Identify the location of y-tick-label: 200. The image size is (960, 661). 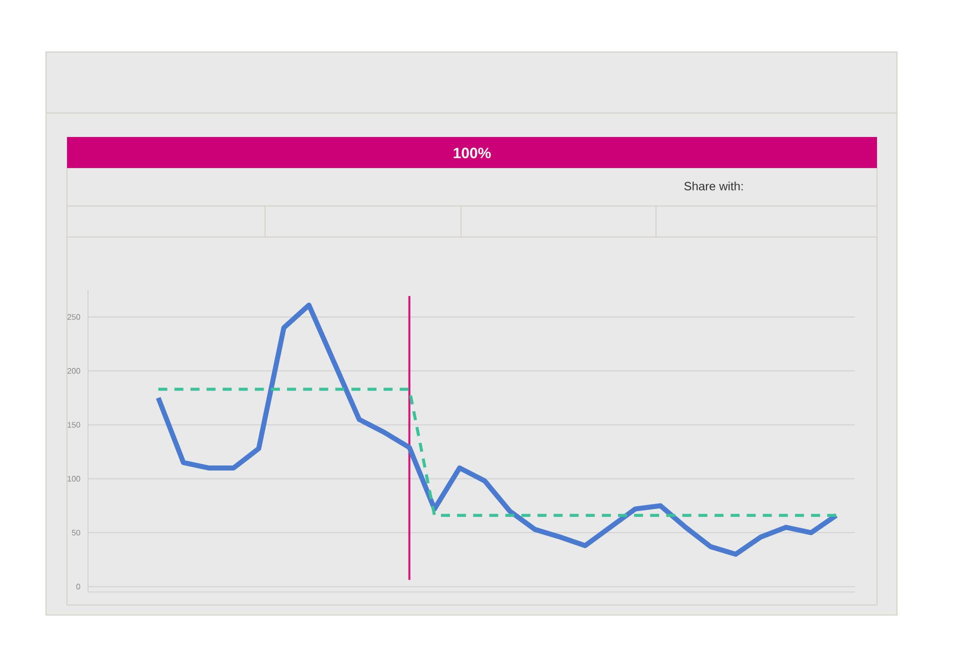
(74, 371).